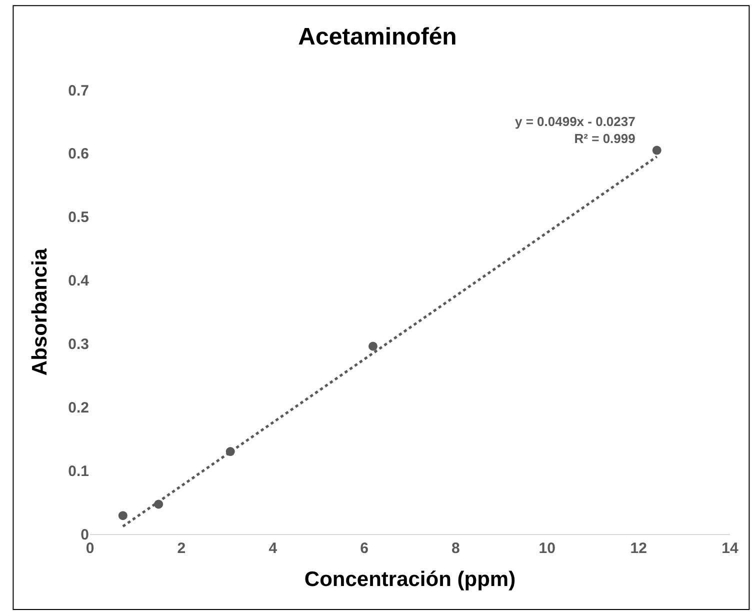 This screenshot has width=755, height=614. What do you see at coordinates (638, 548) in the screenshot?
I see `x-tick-label: 12` at bounding box center [638, 548].